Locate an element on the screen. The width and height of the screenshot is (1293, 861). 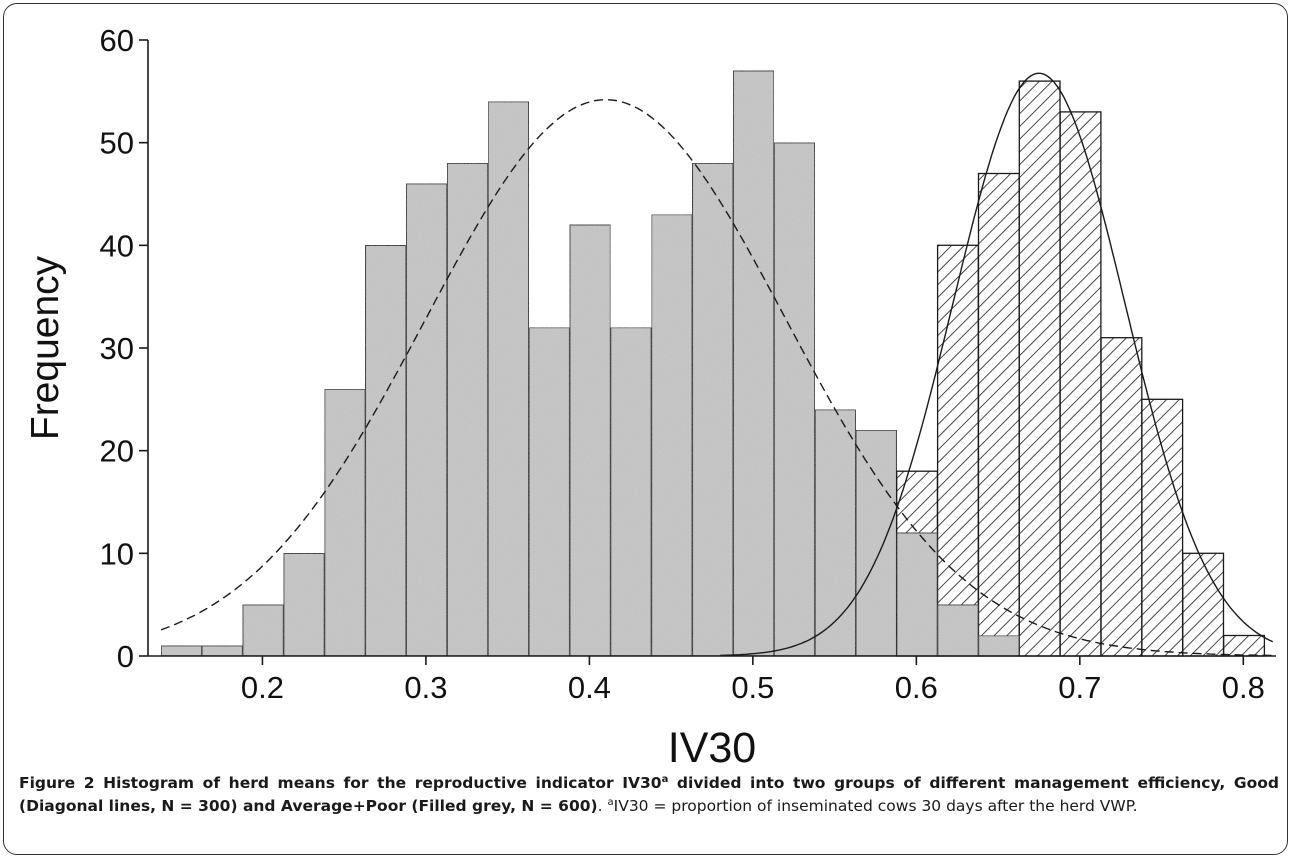
y-ticks: 0 10 20 30 40 50 60 is located at coordinates (124, 348).